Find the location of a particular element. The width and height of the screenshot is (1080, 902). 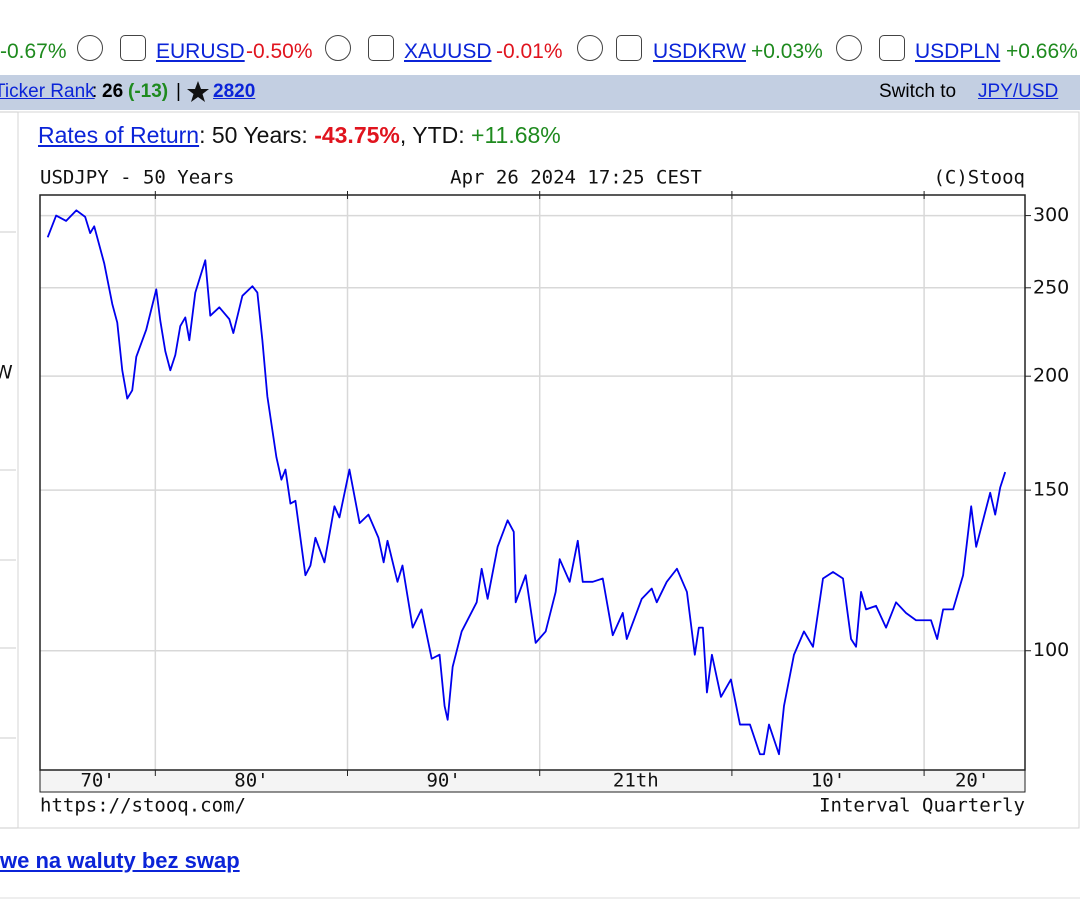

returns-period-value: -43.75% is located at coordinates (357, 135).